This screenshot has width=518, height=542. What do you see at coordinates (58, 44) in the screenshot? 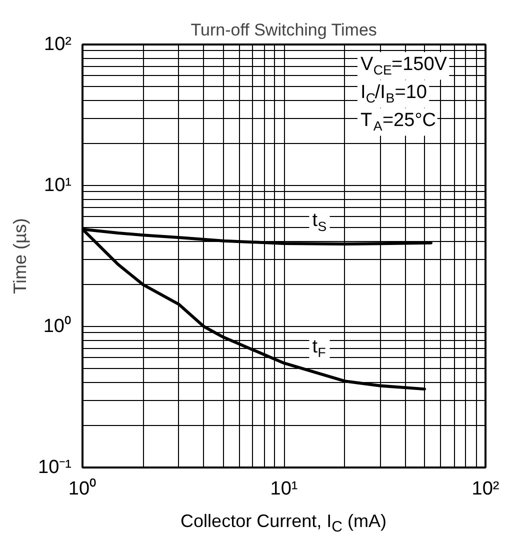
I see `y-tick-label: 10²` at bounding box center [58, 44].